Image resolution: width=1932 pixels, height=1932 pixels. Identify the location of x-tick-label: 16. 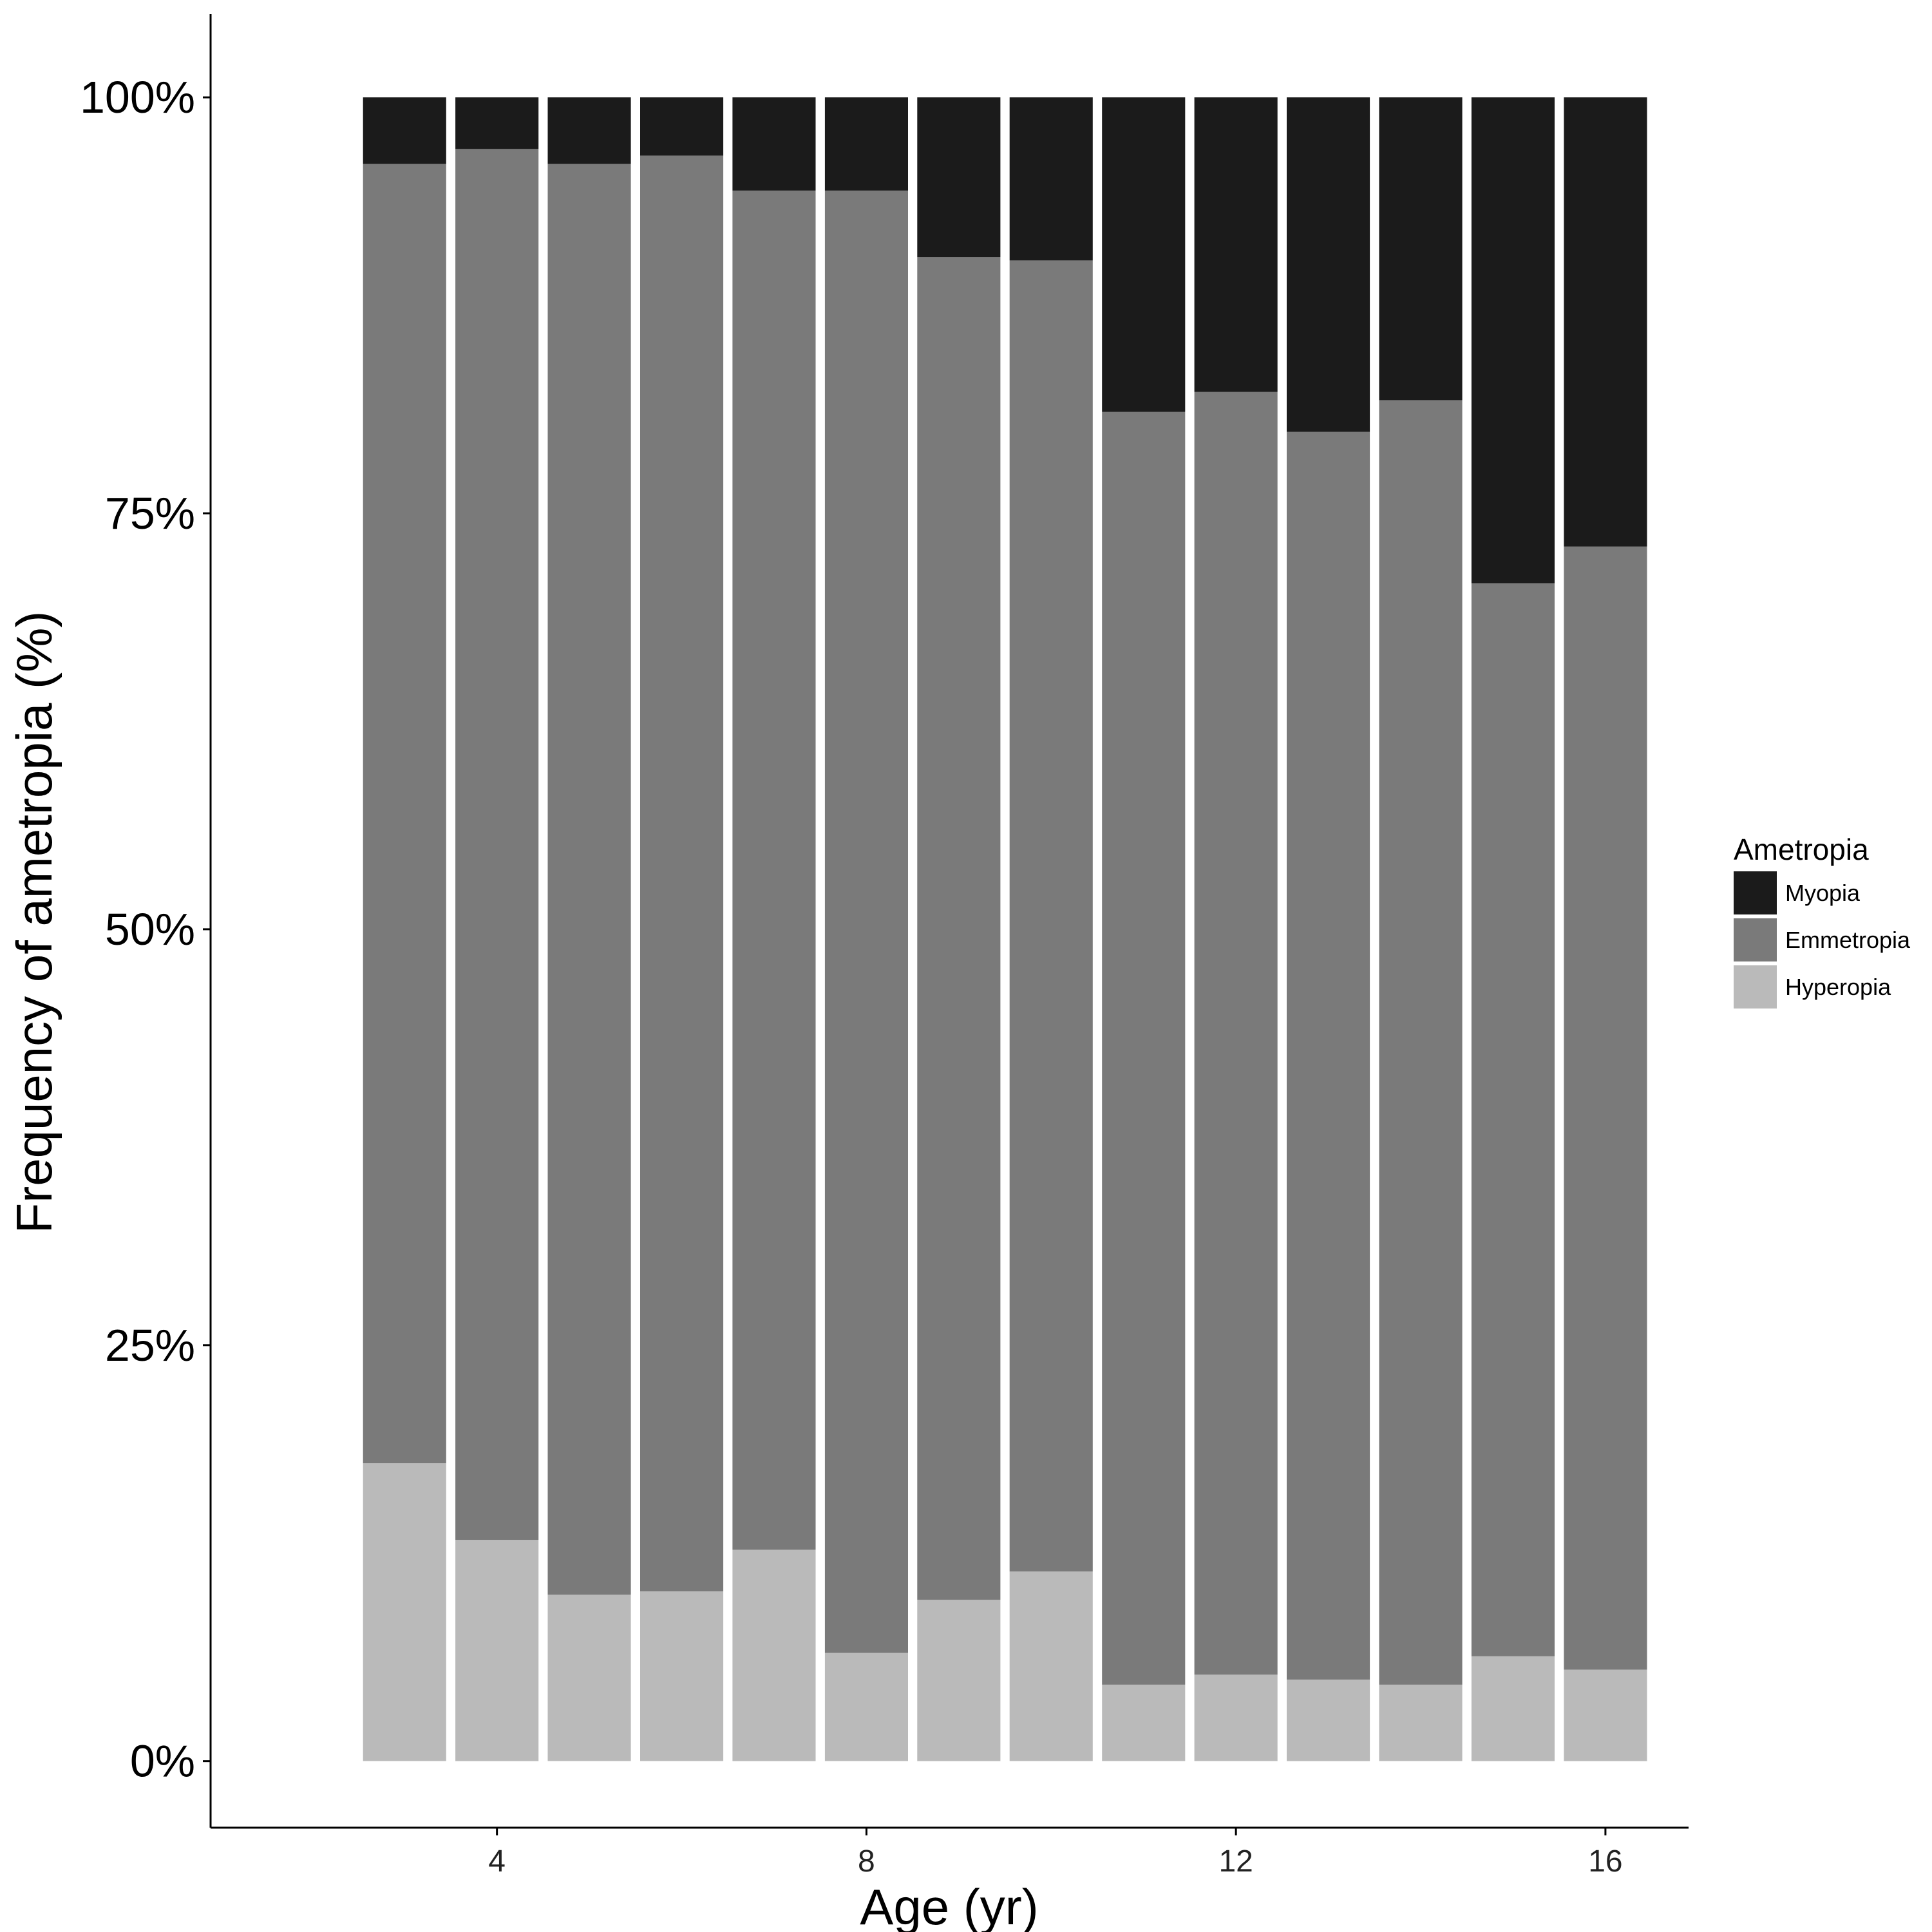
(1605, 1861).